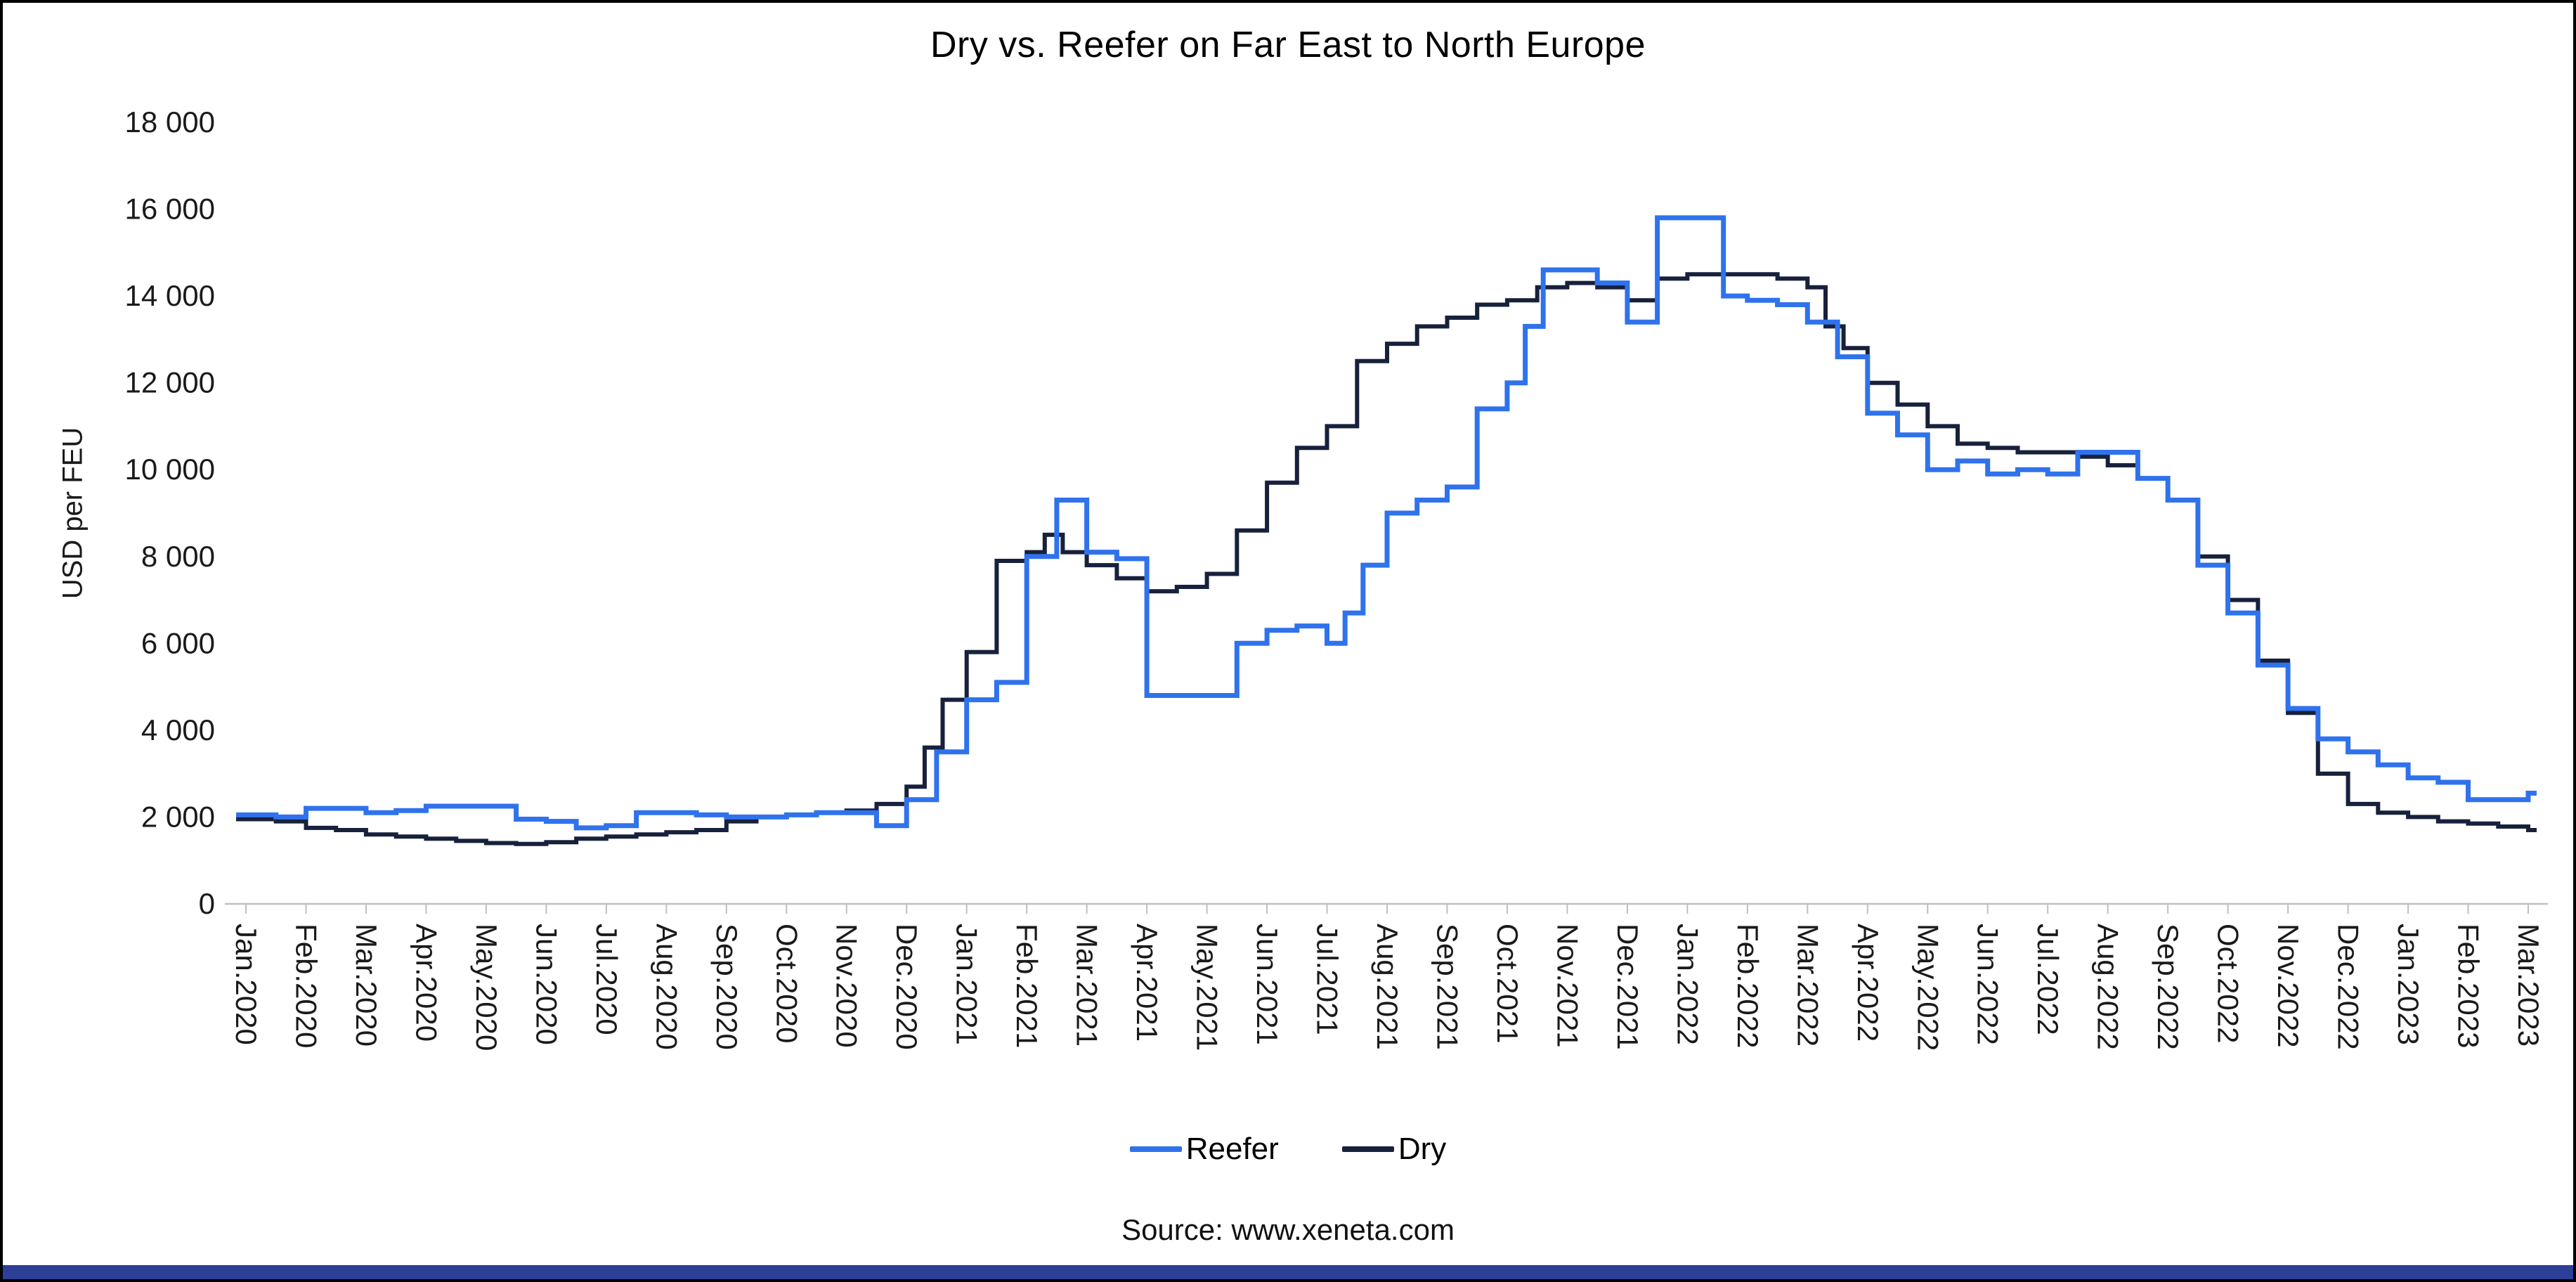  I want to click on y-tick-label: 6 000, so click(178, 642).